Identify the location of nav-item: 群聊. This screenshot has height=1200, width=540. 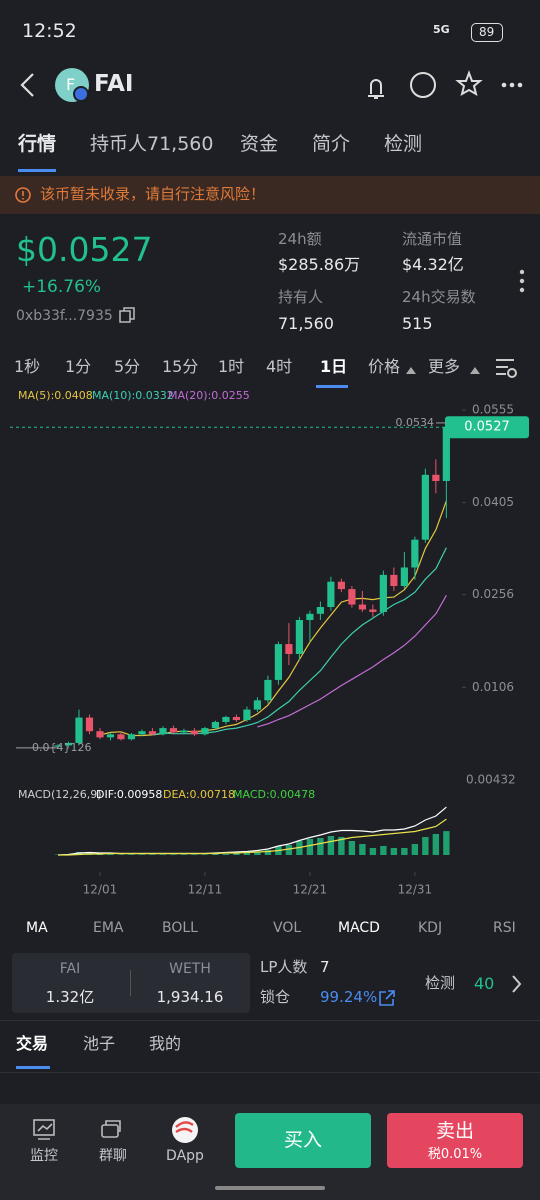
(113, 1156).